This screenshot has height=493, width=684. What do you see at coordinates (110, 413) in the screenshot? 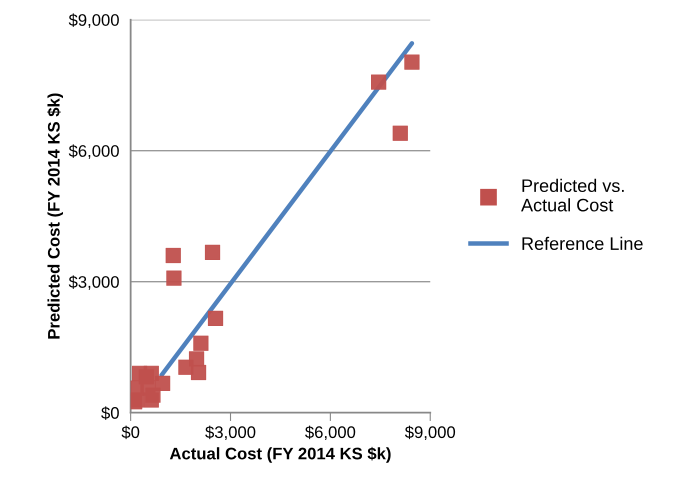
I see `y-tick-label: $0` at bounding box center [110, 413].